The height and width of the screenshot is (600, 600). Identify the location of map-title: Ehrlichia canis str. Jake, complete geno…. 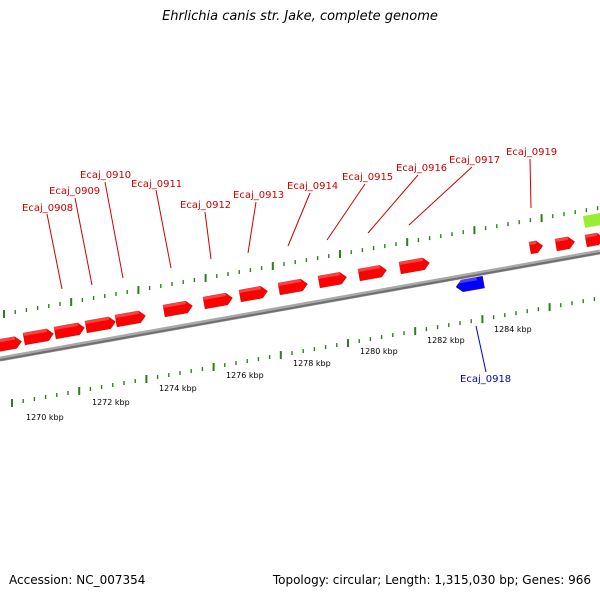
(300, 16).